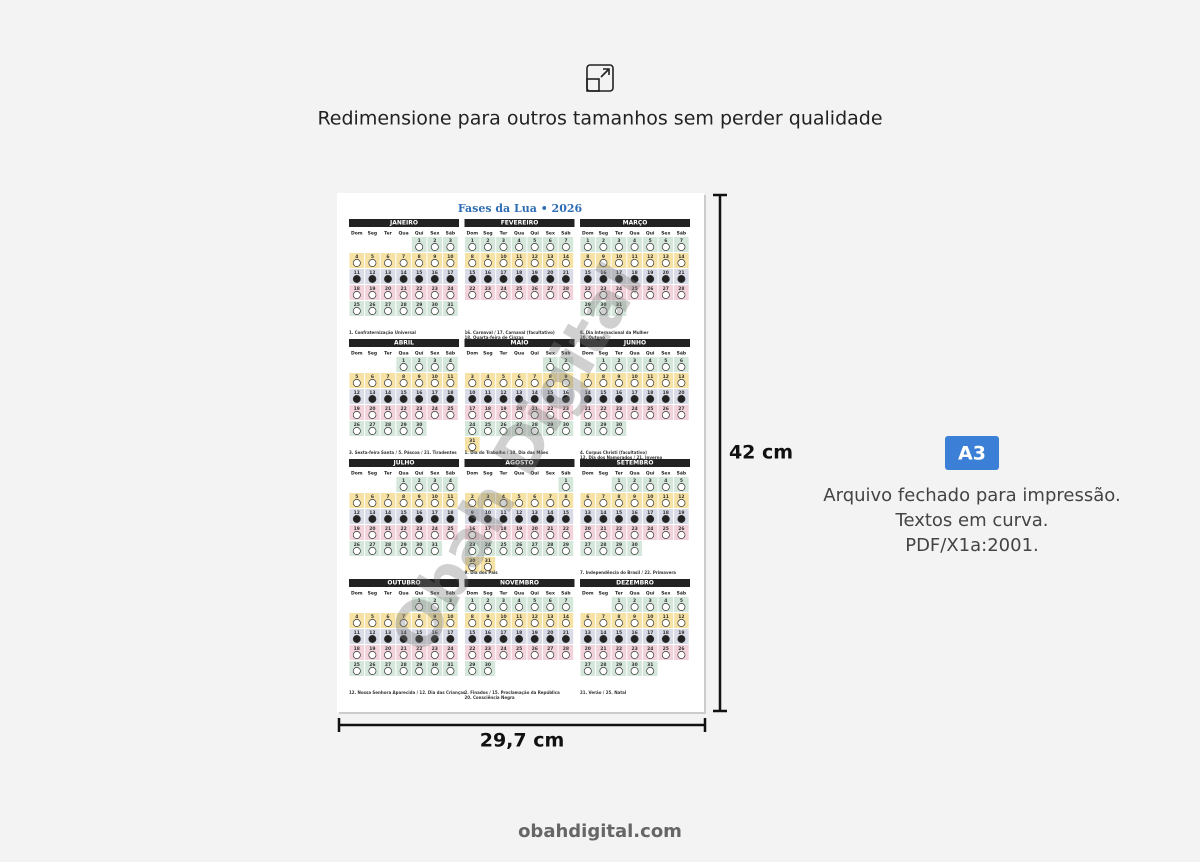  Describe the element at coordinates (519, 463) in the screenshot. I see `month-header` at that location.